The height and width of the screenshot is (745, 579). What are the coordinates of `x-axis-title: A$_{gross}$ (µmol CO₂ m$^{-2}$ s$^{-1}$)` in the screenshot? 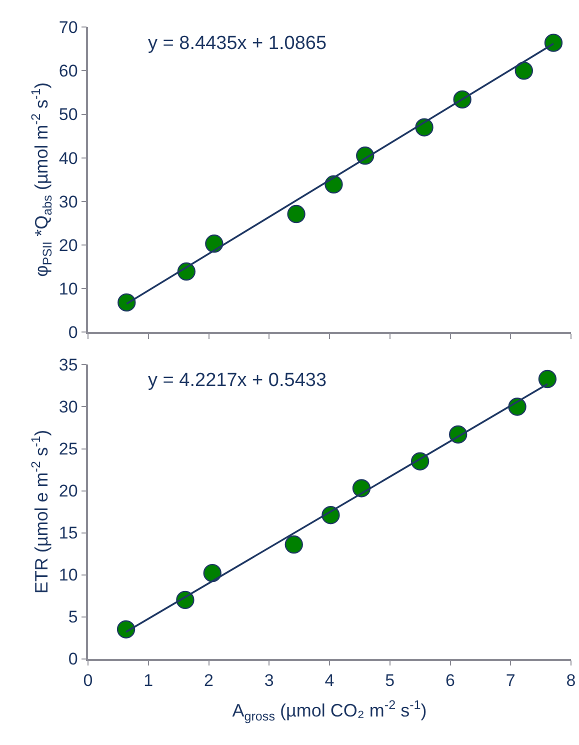 It's located at (329, 711).